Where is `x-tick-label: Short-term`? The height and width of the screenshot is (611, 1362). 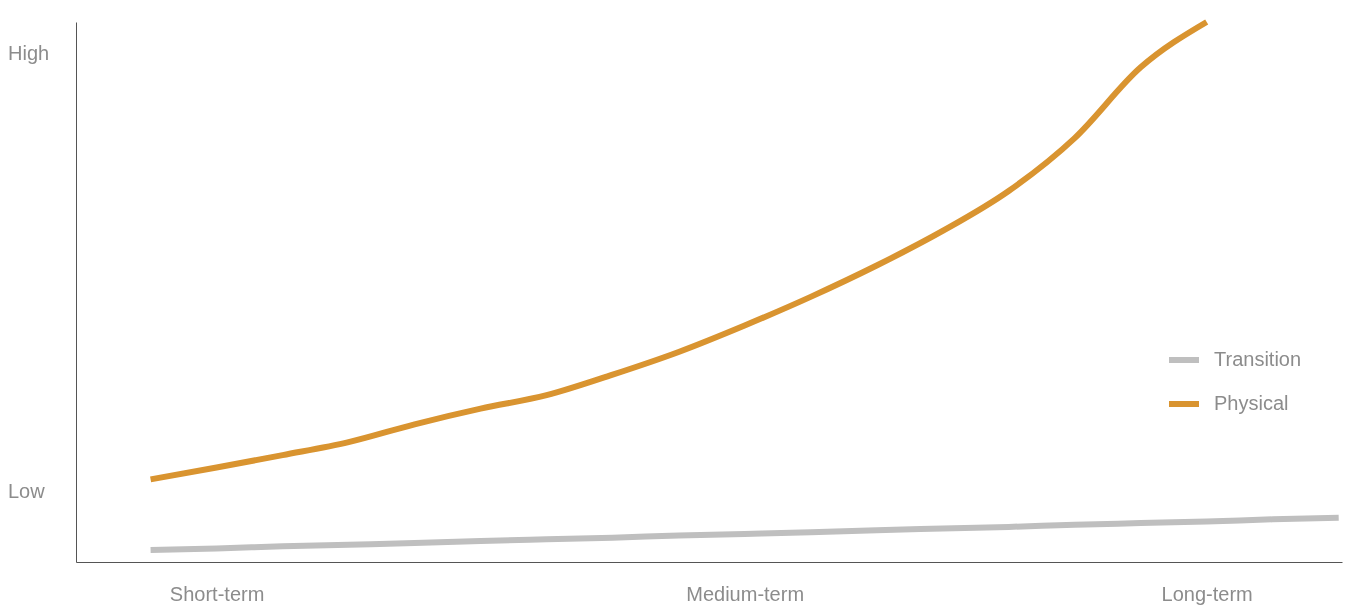 x-tick-label: Short-term is located at coordinates (217, 593).